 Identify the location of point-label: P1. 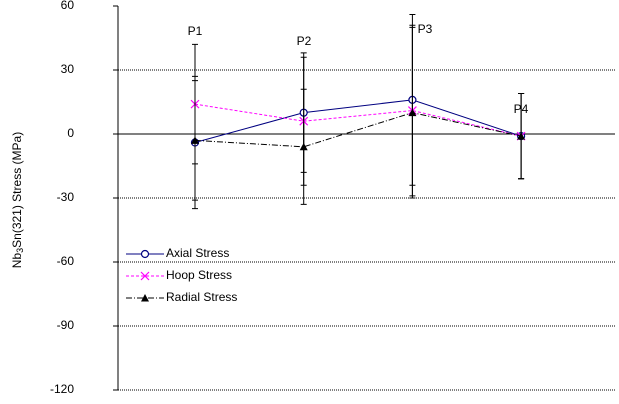
(195, 31).